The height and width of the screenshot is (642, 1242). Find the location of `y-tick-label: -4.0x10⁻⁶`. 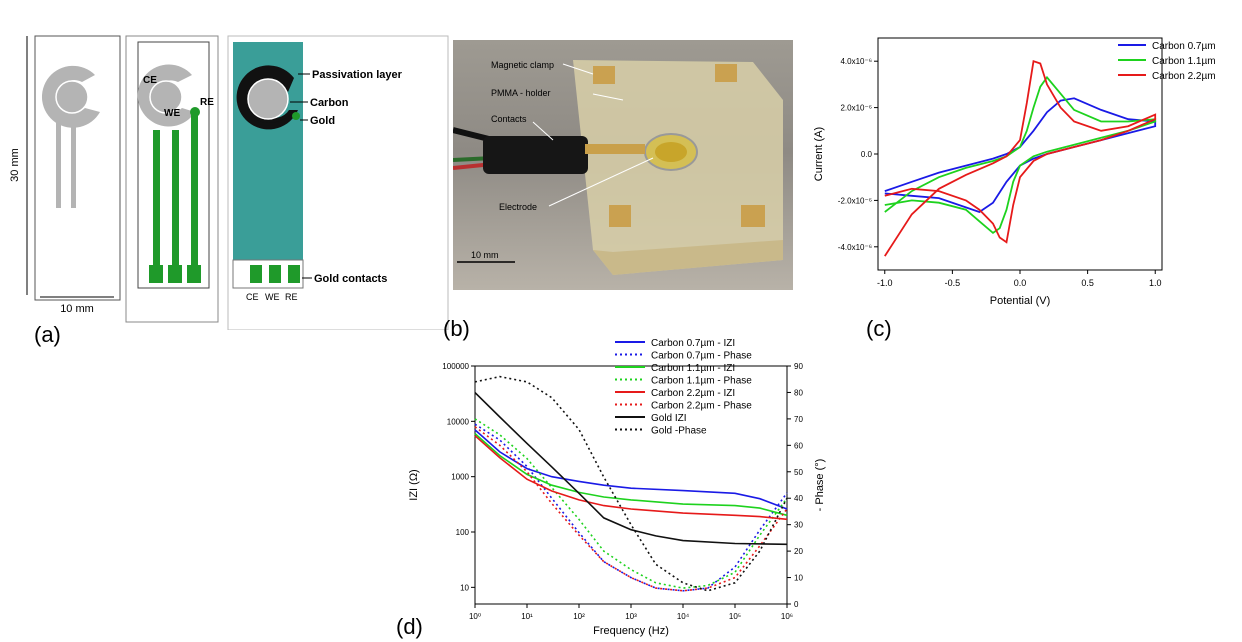

y-tick-label: -4.0x10⁻⁶ is located at coordinates (855, 247).